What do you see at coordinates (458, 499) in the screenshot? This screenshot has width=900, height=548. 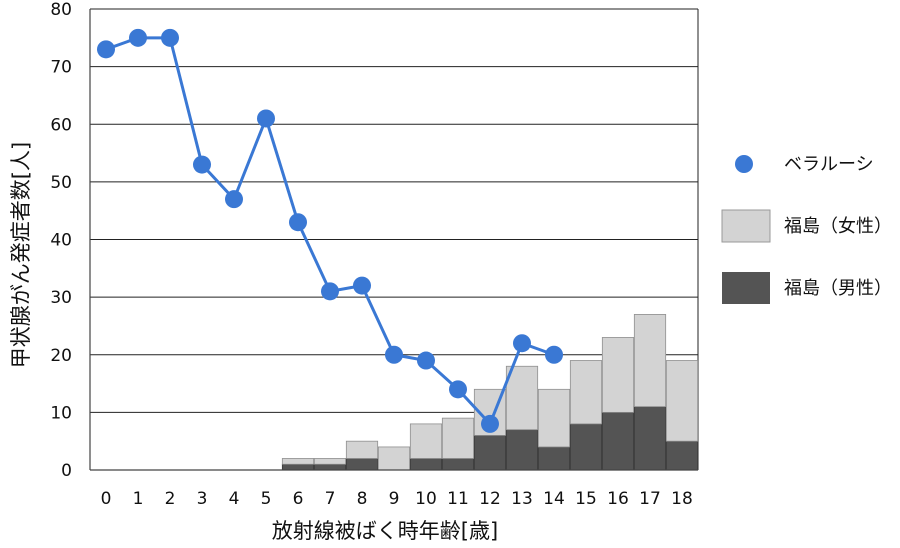 I see `x-tick-label: 11` at bounding box center [458, 499].